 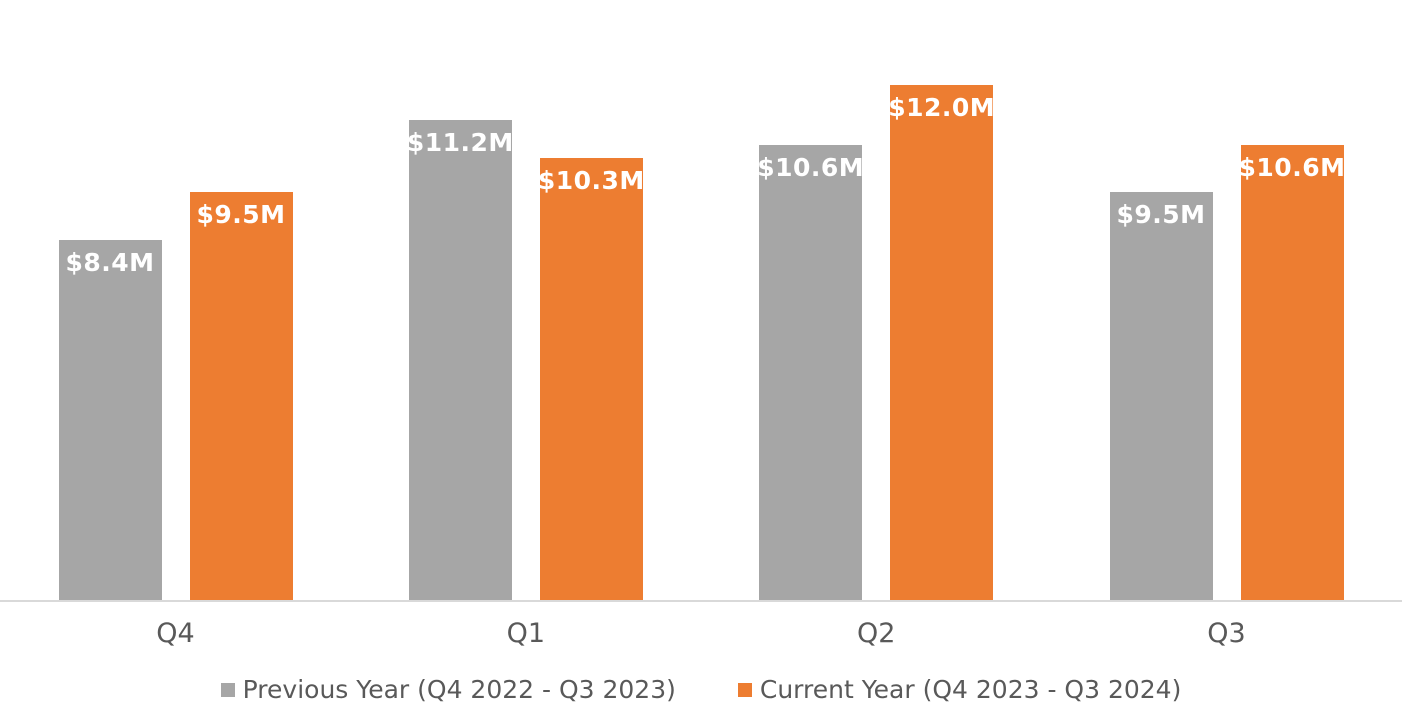 I want to click on x-axis-line, so click(x=701, y=601).